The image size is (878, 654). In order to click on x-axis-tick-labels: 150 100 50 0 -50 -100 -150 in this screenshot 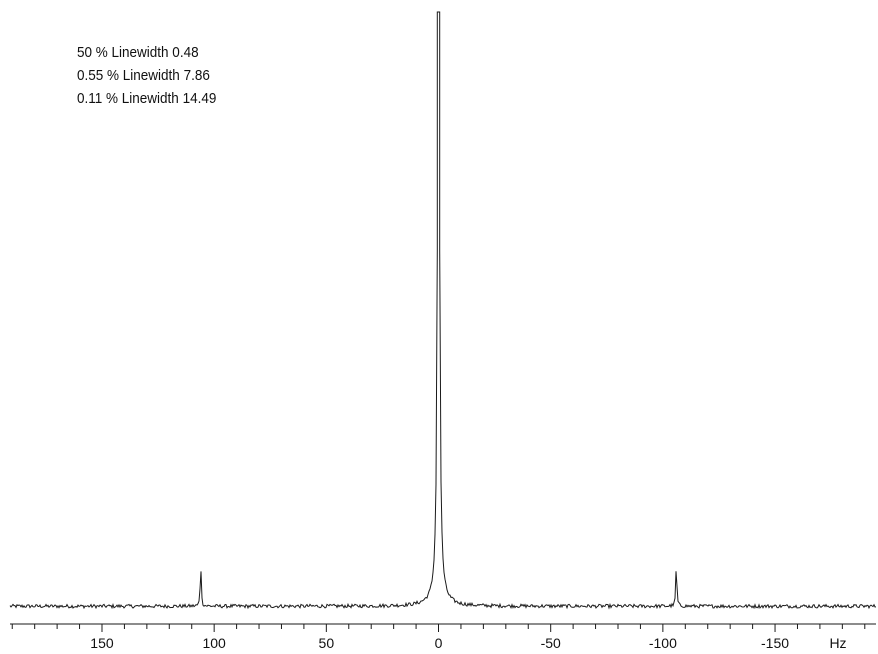, I will do `click(439, 643)`.